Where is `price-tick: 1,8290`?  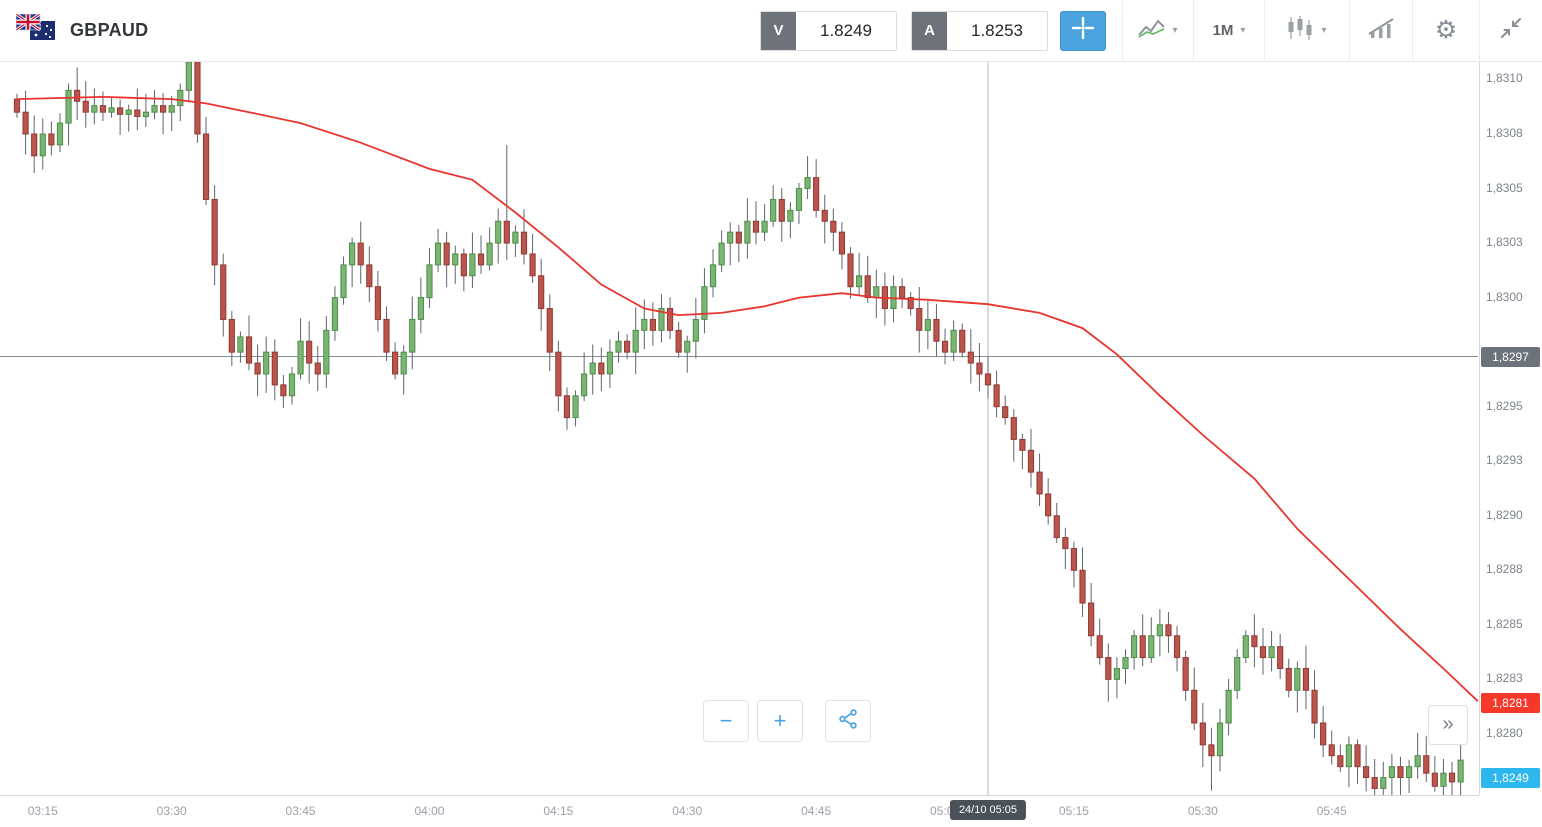
price-tick: 1,8290 is located at coordinates (1504, 514).